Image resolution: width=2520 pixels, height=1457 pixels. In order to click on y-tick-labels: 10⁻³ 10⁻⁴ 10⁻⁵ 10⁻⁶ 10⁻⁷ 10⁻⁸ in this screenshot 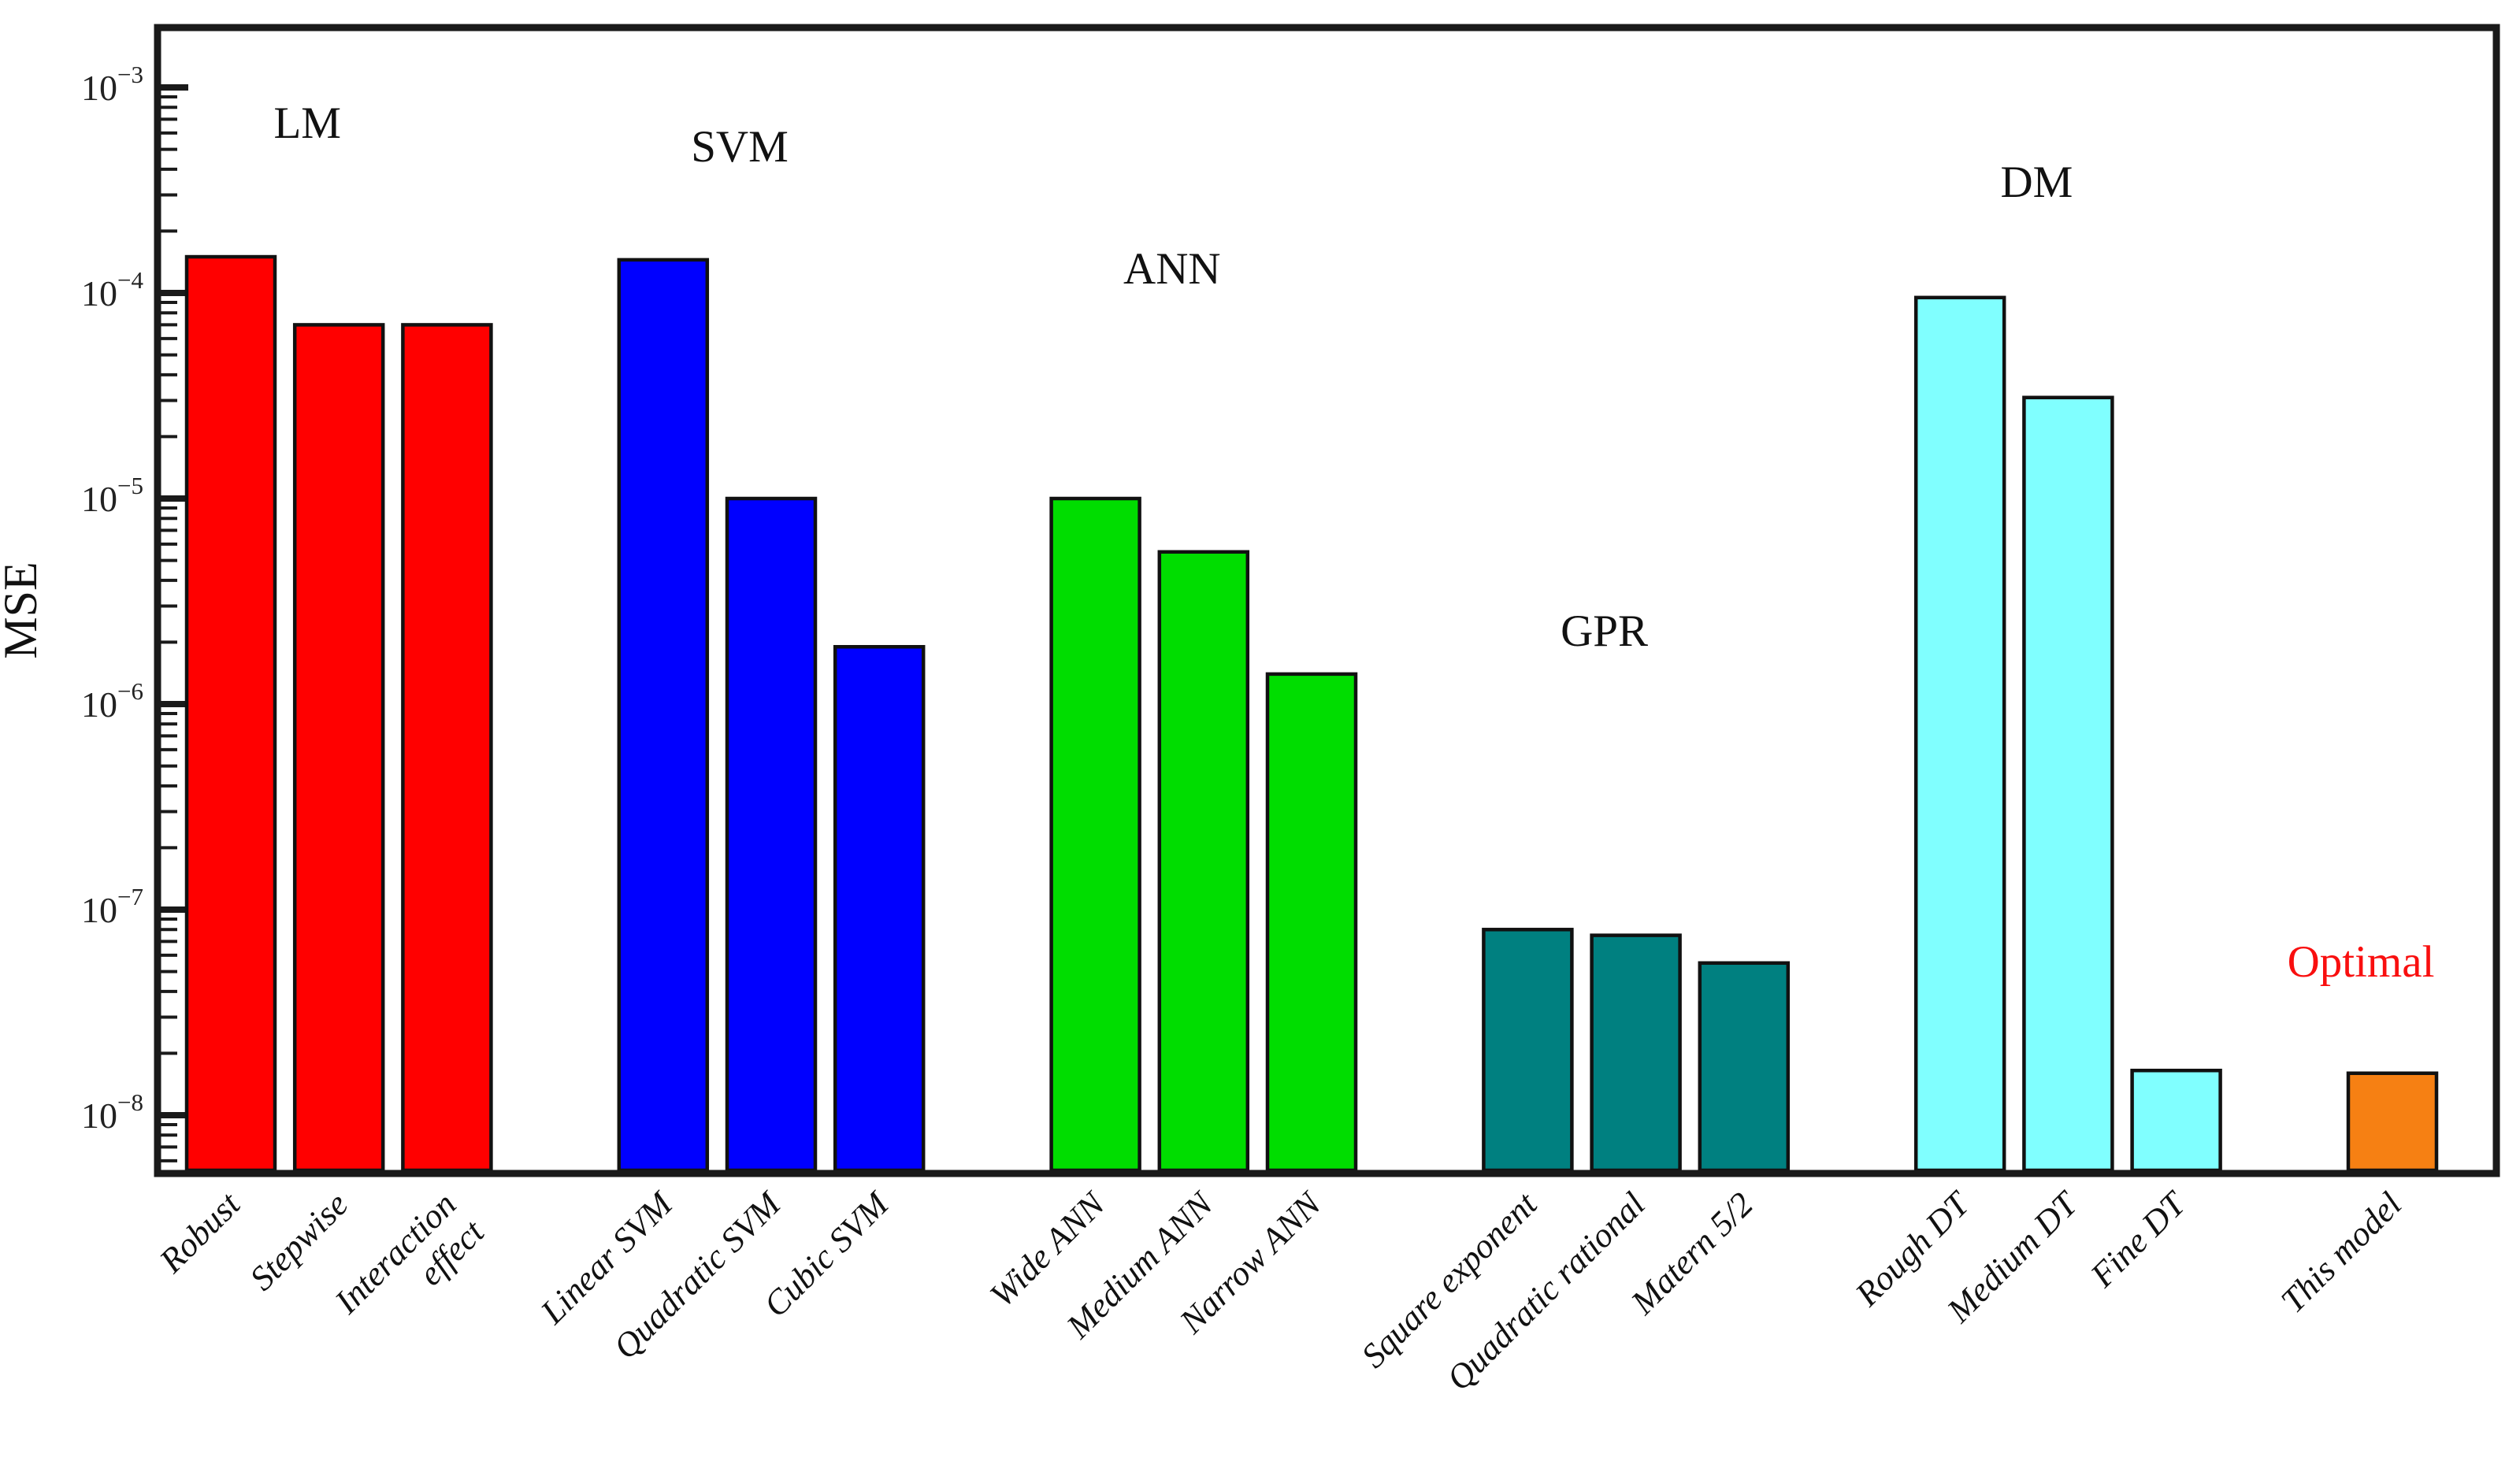, I will do `click(112, 598)`.